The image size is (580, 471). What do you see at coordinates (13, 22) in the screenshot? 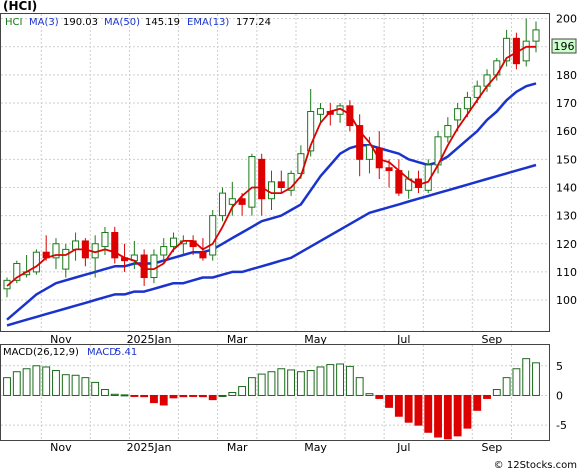
I see `legend-ticker: HCI` at bounding box center [13, 22].